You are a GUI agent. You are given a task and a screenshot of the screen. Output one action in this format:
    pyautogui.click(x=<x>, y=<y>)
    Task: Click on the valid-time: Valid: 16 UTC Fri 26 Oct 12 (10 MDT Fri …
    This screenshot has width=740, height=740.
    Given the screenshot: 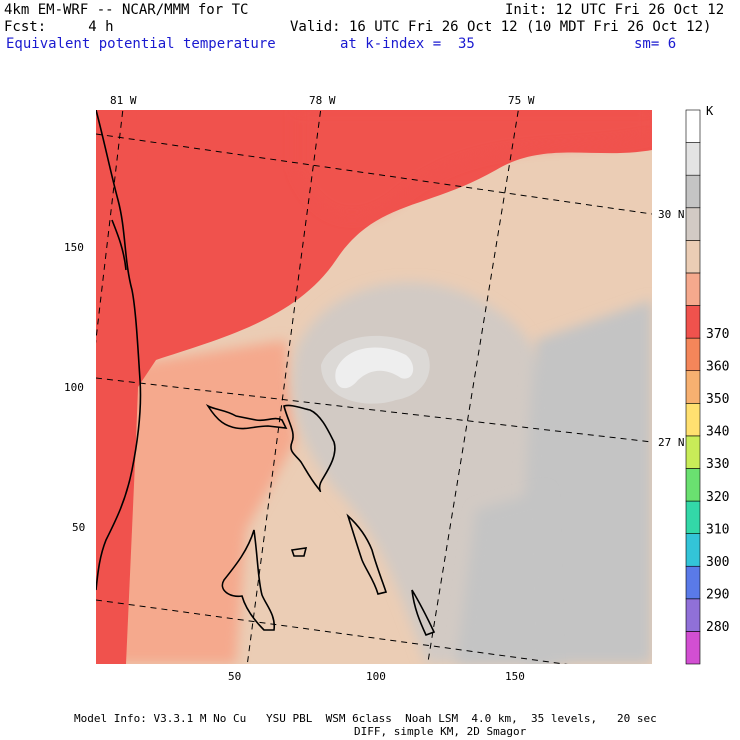 What is the action you would take?
    pyautogui.click(x=501, y=27)
    